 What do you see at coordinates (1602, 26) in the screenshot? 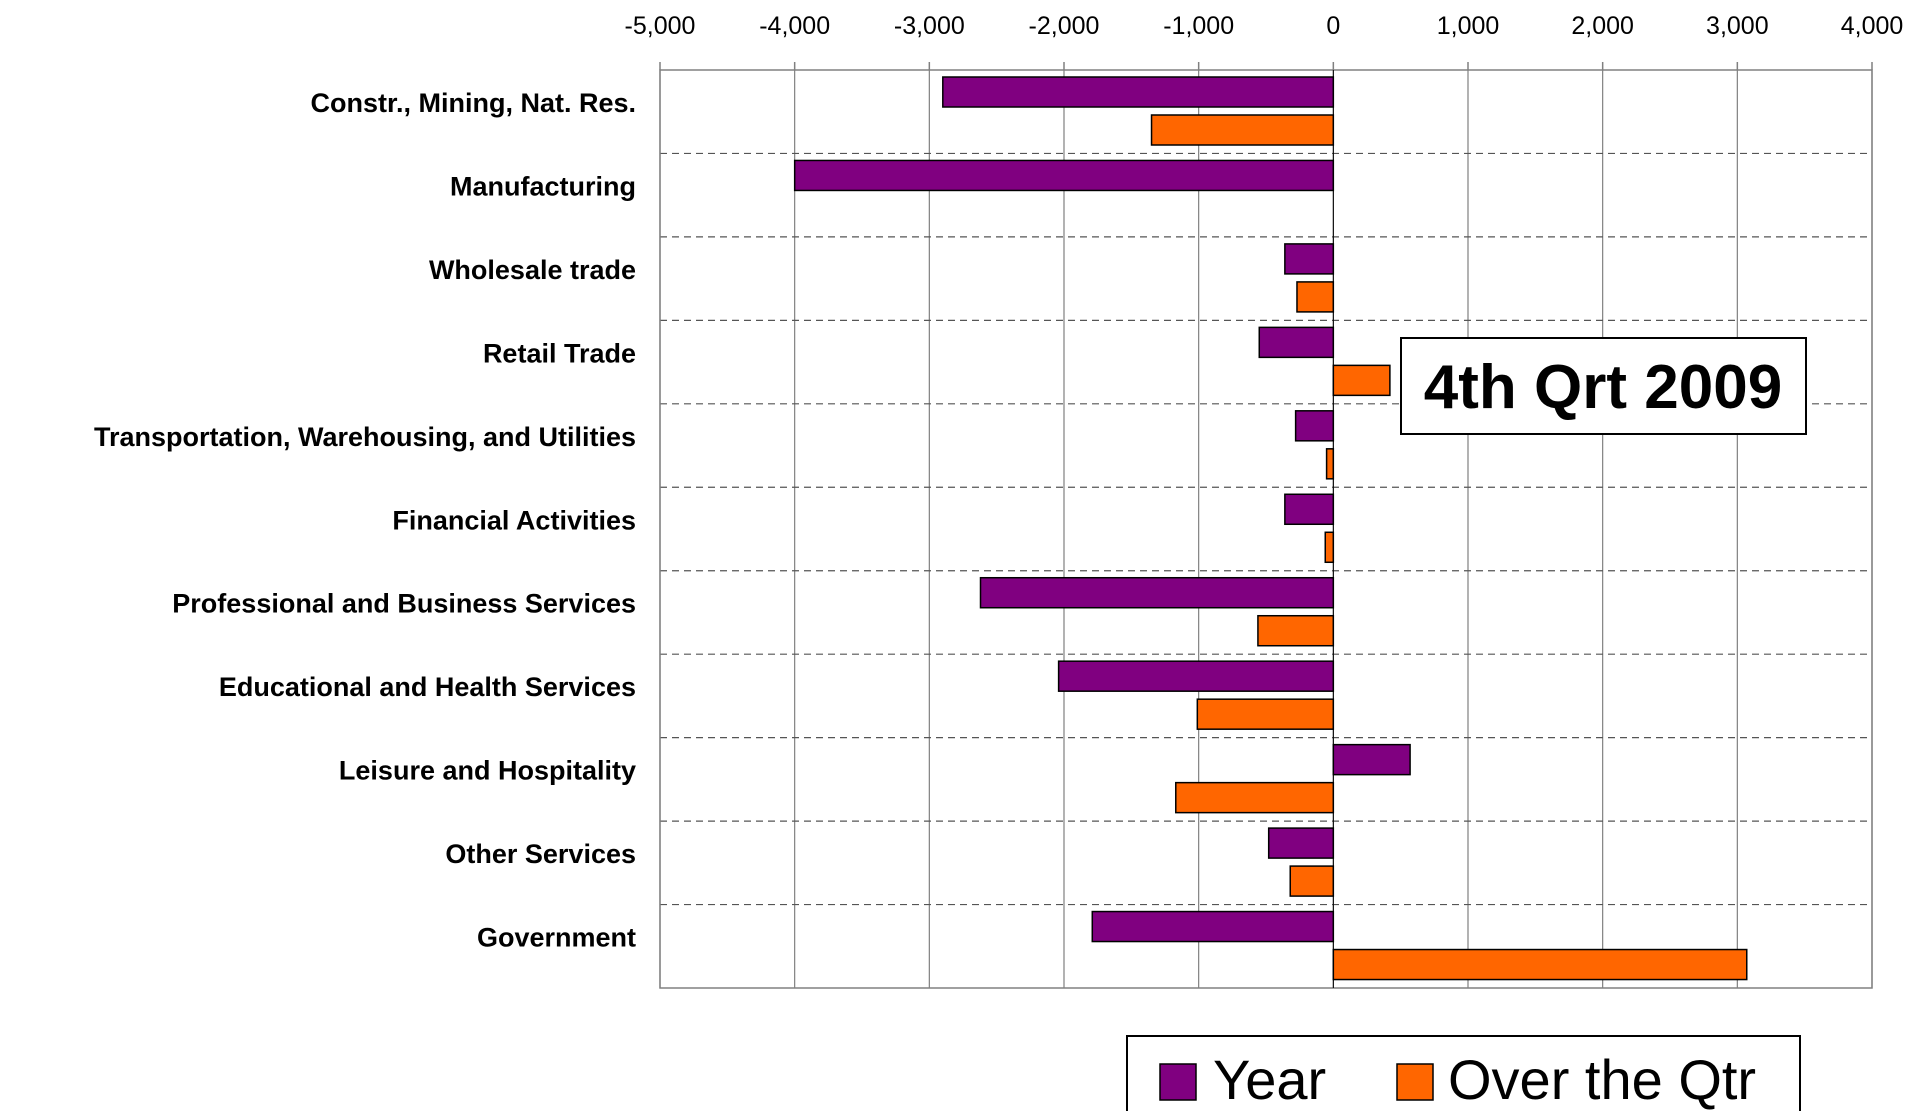
I see `x-tick-label: 2,000` at bounding box center [1602, 26].